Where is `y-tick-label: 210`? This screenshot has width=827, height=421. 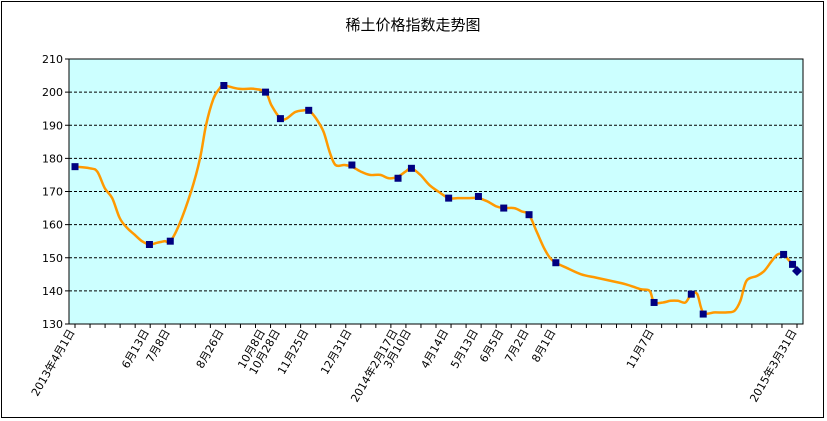
y-tick-label: 210 is located at coordinates (52, 59).